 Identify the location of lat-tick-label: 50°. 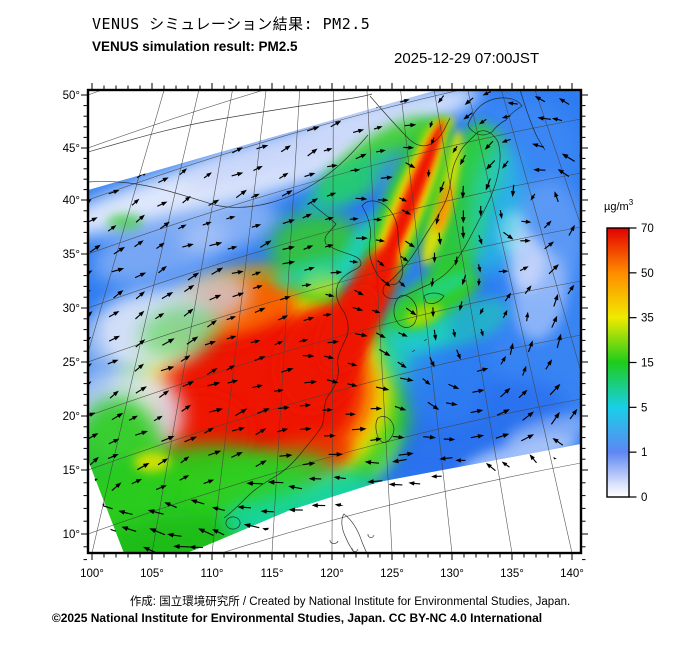
(71, 96).